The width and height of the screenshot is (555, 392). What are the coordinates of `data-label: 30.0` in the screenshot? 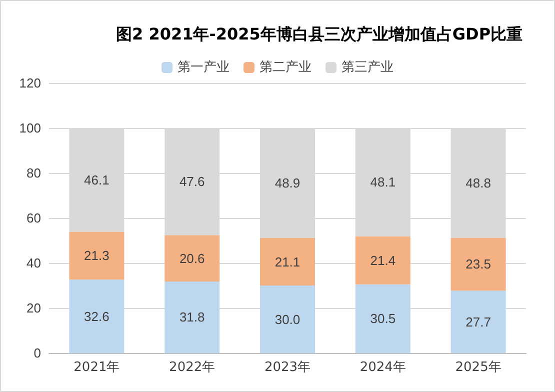 It's located at (287, 319).